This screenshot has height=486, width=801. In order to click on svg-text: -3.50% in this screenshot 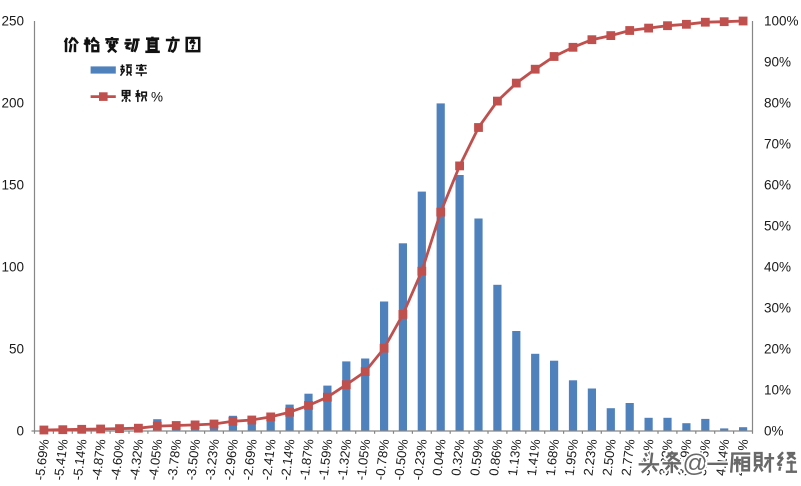, I will do `click(193, 459)`.